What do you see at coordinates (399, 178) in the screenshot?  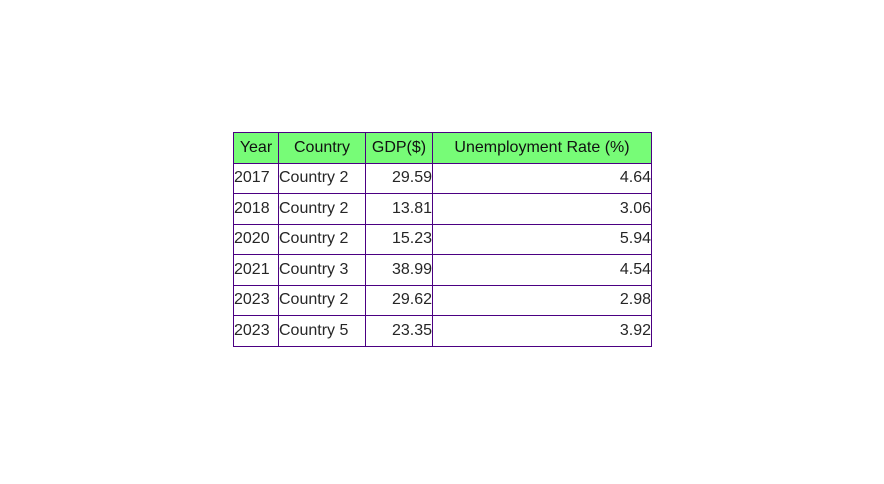 I see `cell-gdp: 29.59` at bounding box center [399, 178].